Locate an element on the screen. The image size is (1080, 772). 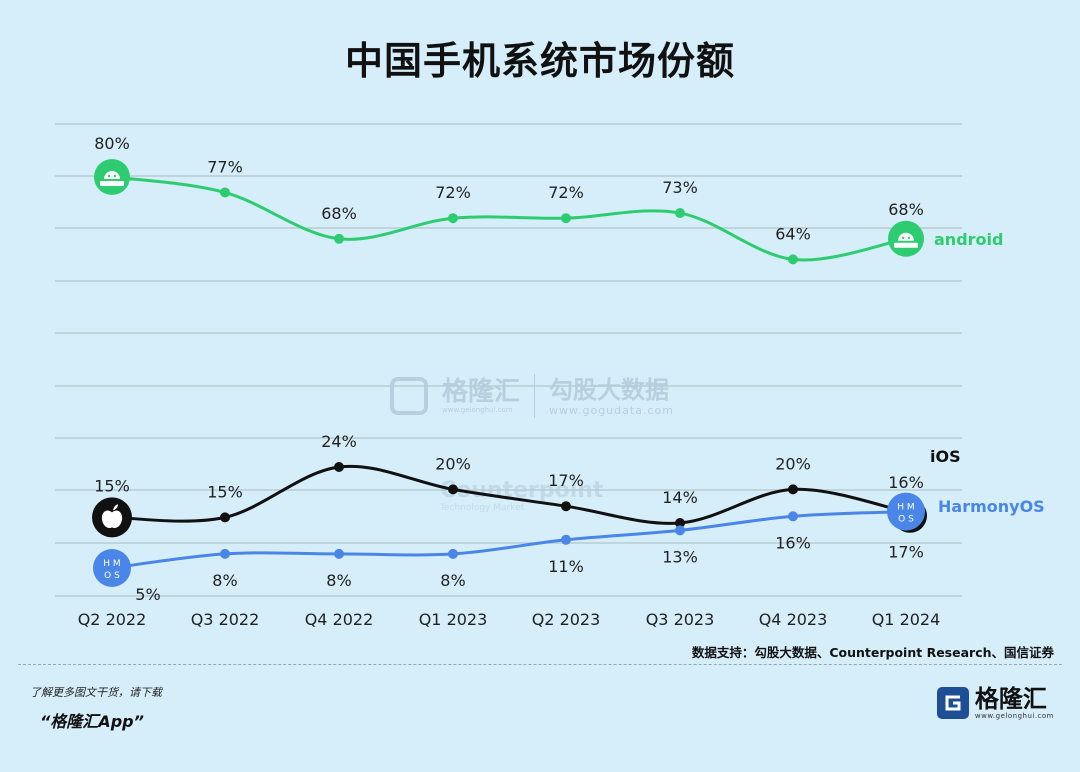
x-tick-label: Q4 2022 is located at coordinates (339, 619).